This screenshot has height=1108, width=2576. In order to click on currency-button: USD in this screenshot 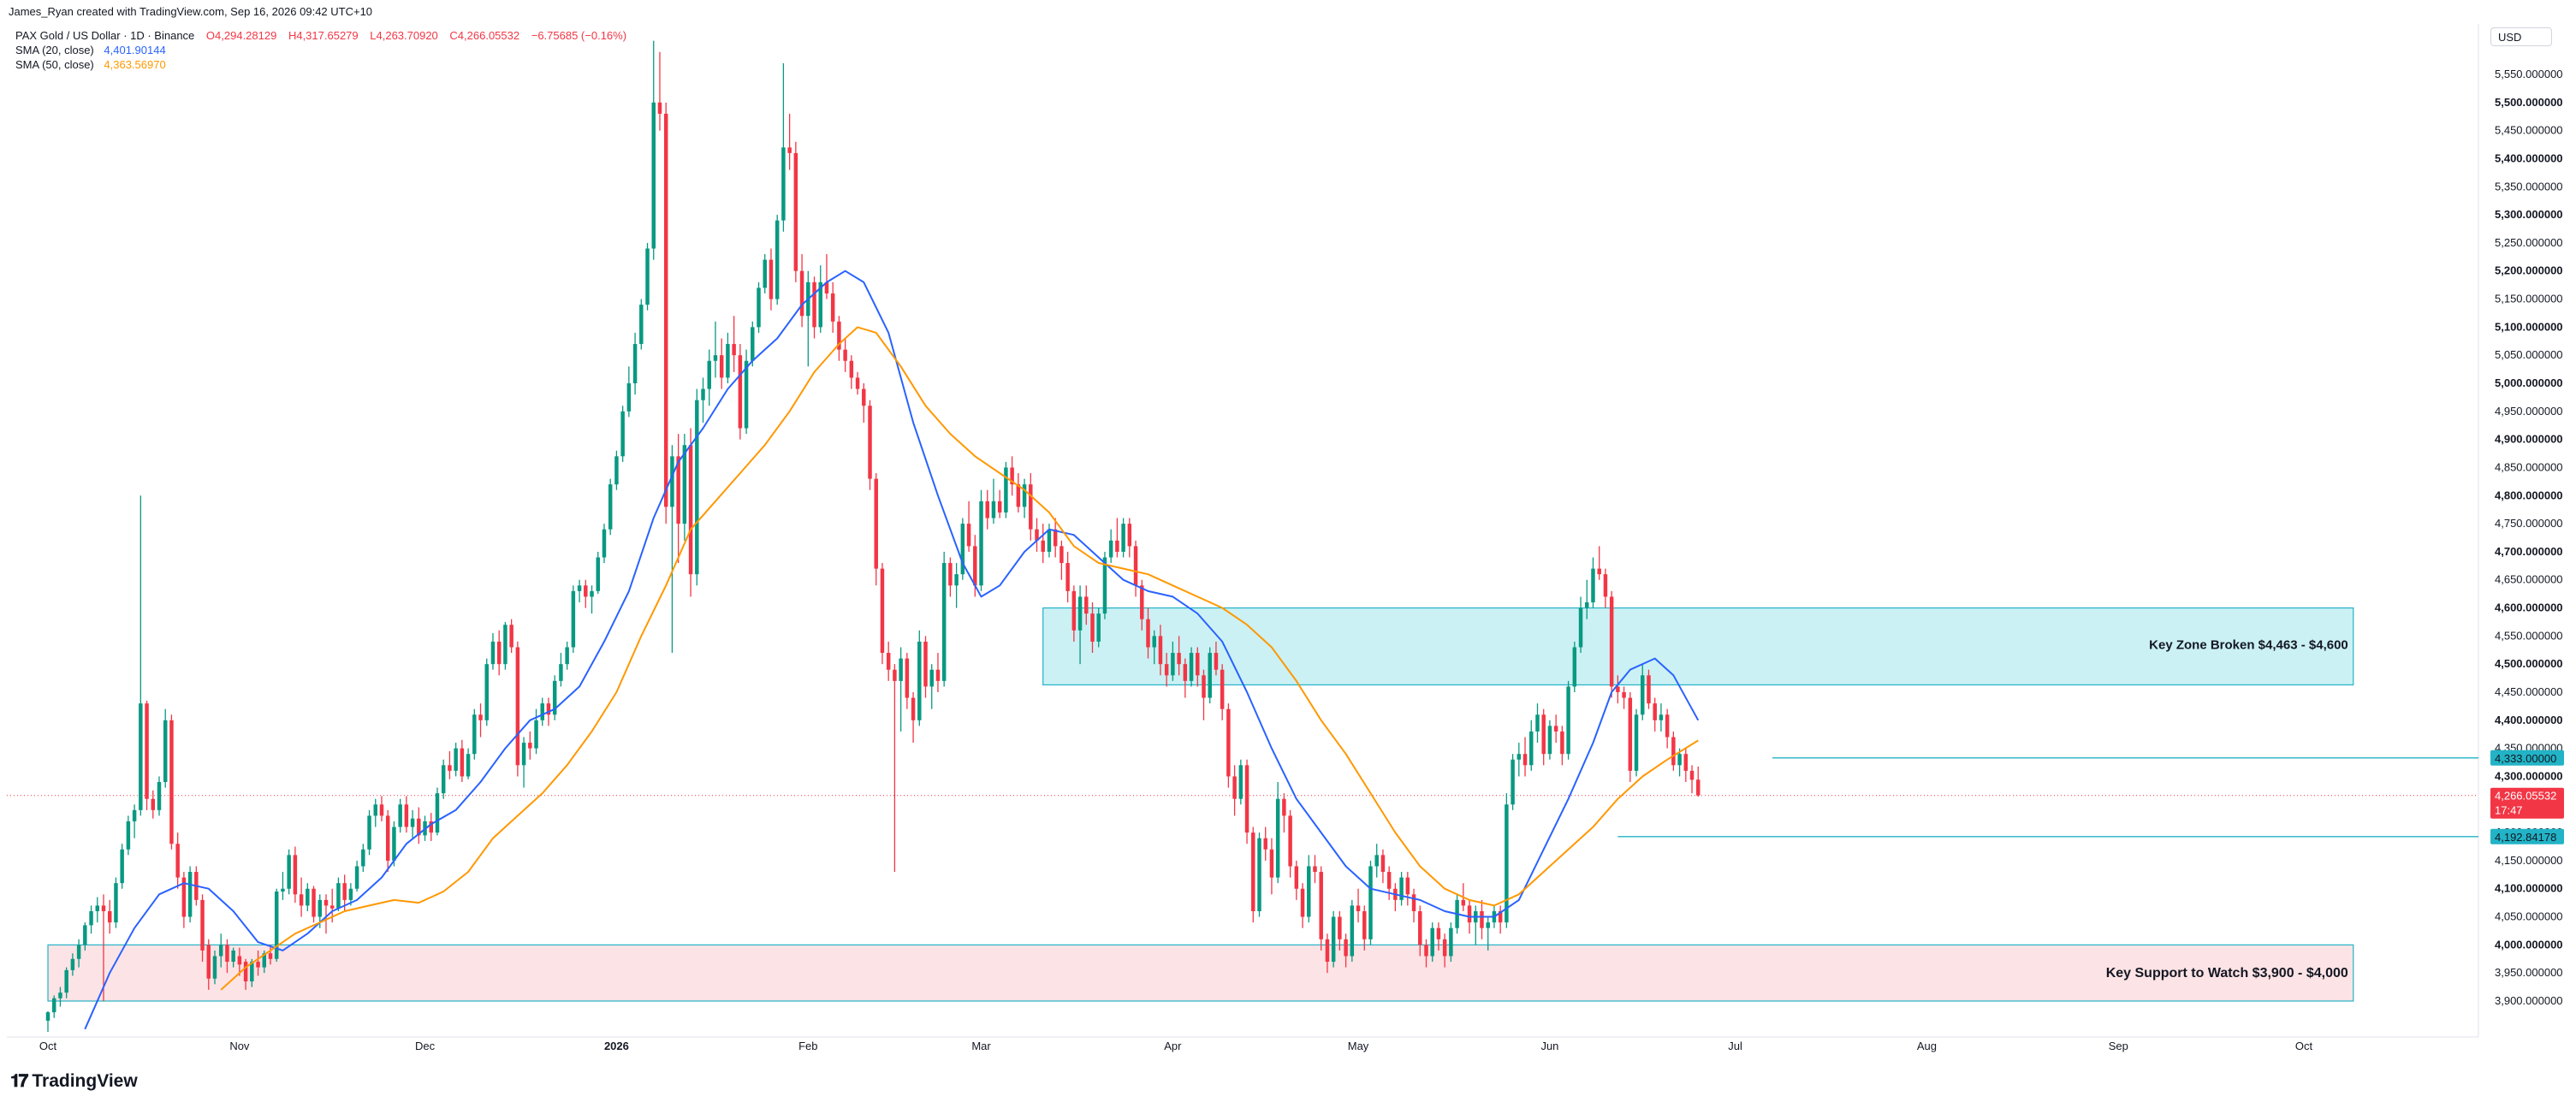, I will do `click(2521, 36)`.